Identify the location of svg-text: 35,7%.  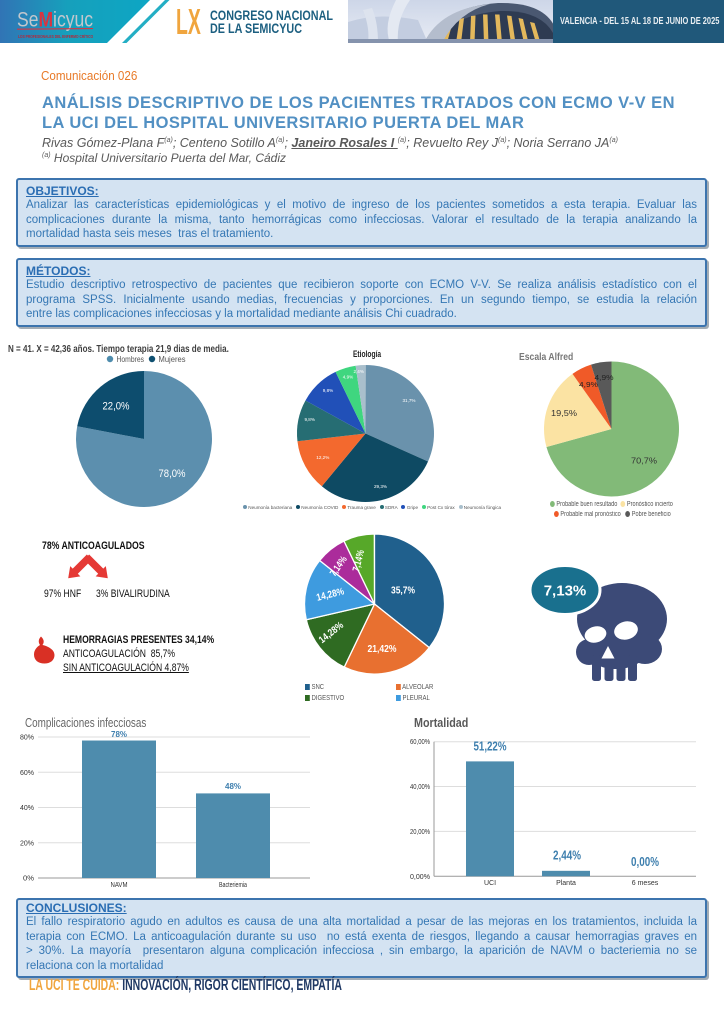
(403, 591).